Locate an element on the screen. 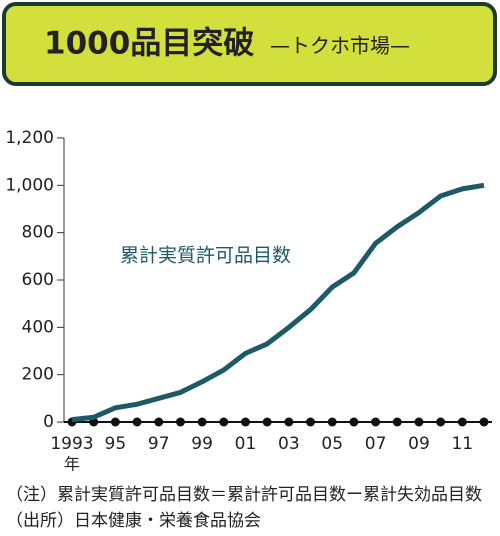 This screenshot has height=536, width=500. x-tick-label: 05 is located at coordinates (332, 444).